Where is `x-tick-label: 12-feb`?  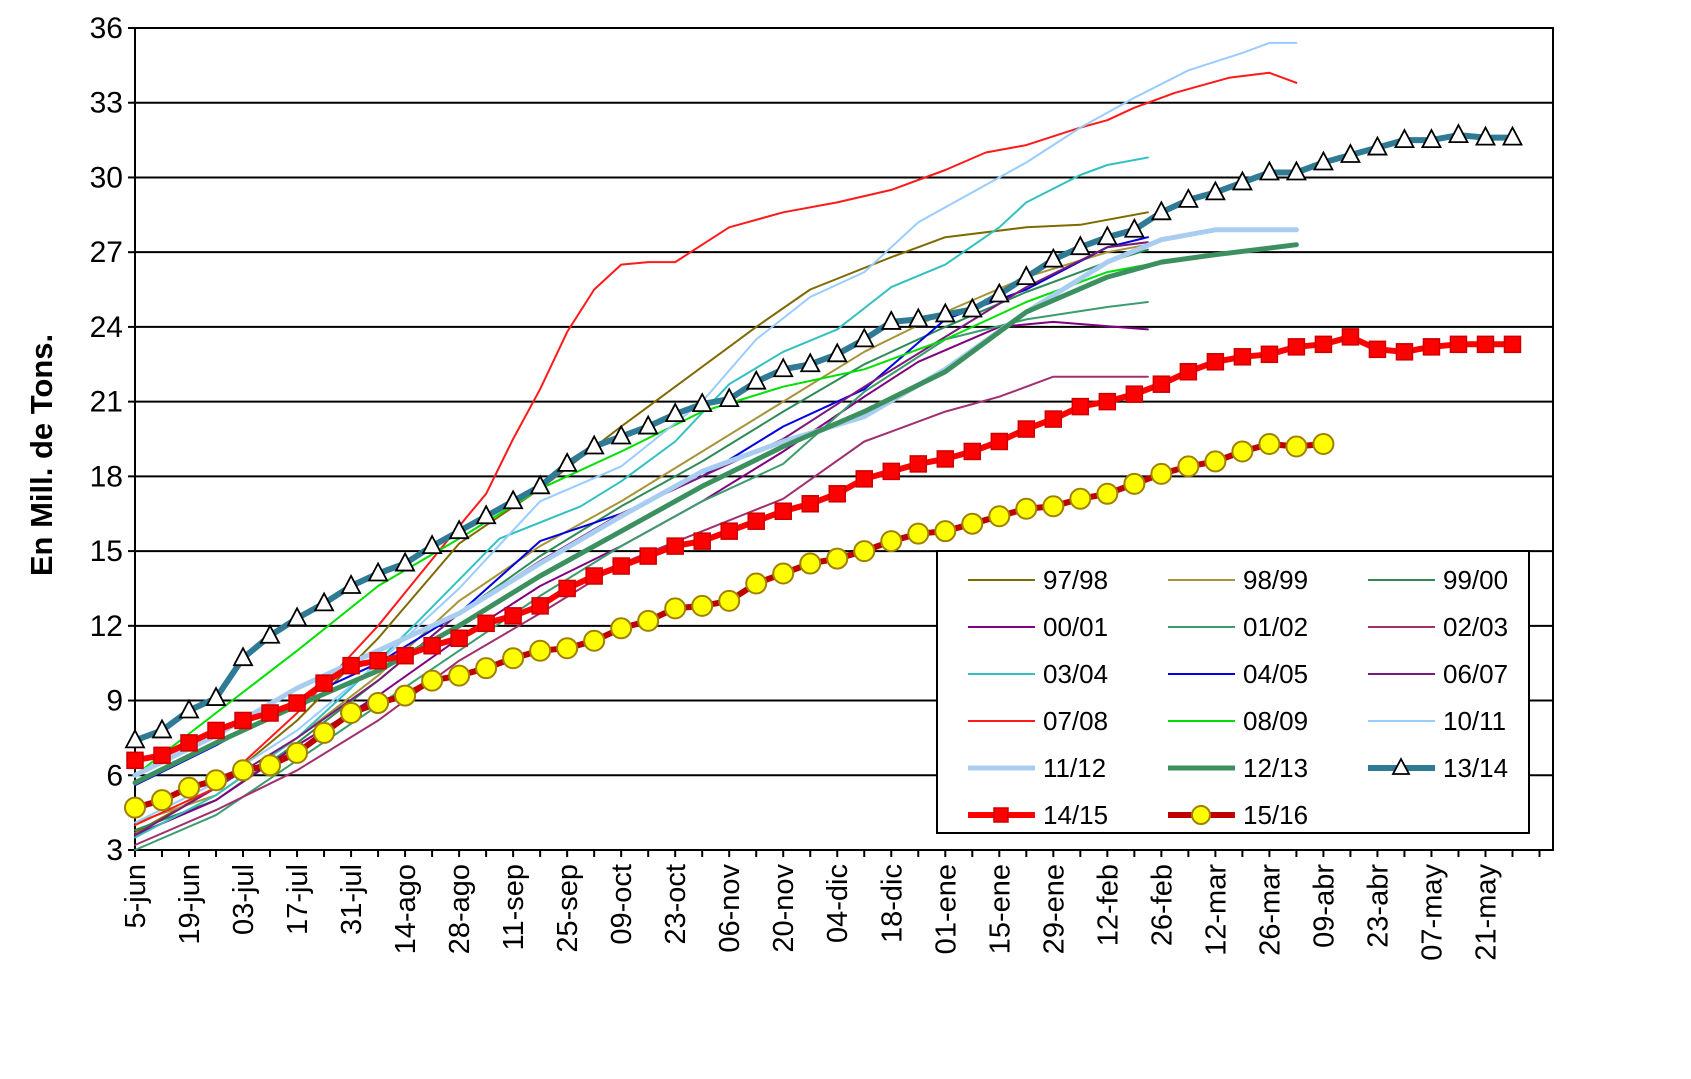 x-tick-label: 12-feb is located at coordinates (1108, 905).